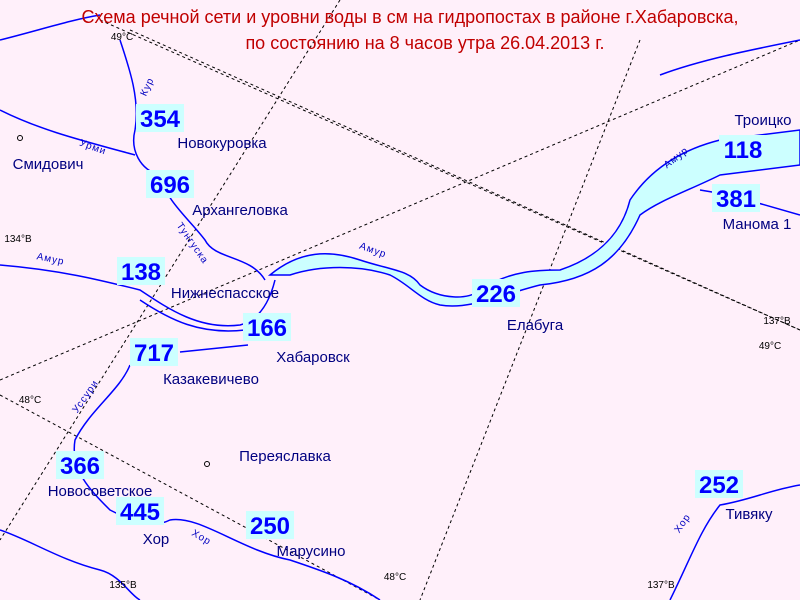 This screenshot has height=600, width=800. What do you see at coordinates (222, 143) in the screenshot?
I see `station-name: Новокуровка` at bounding box center [222, 143].